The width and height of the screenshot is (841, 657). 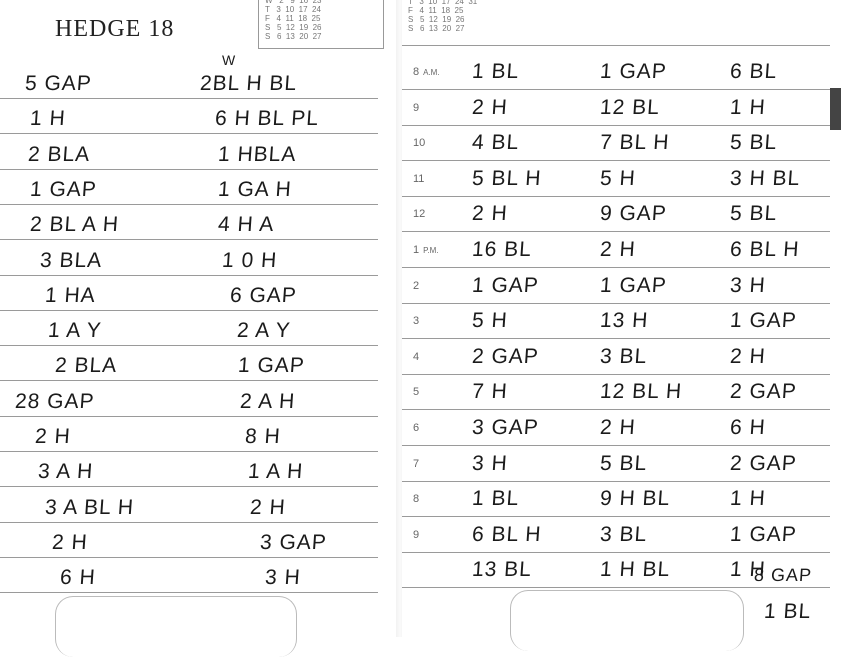 I want to click on tally-entry: 9 H BL, so click(x=635, y=499).